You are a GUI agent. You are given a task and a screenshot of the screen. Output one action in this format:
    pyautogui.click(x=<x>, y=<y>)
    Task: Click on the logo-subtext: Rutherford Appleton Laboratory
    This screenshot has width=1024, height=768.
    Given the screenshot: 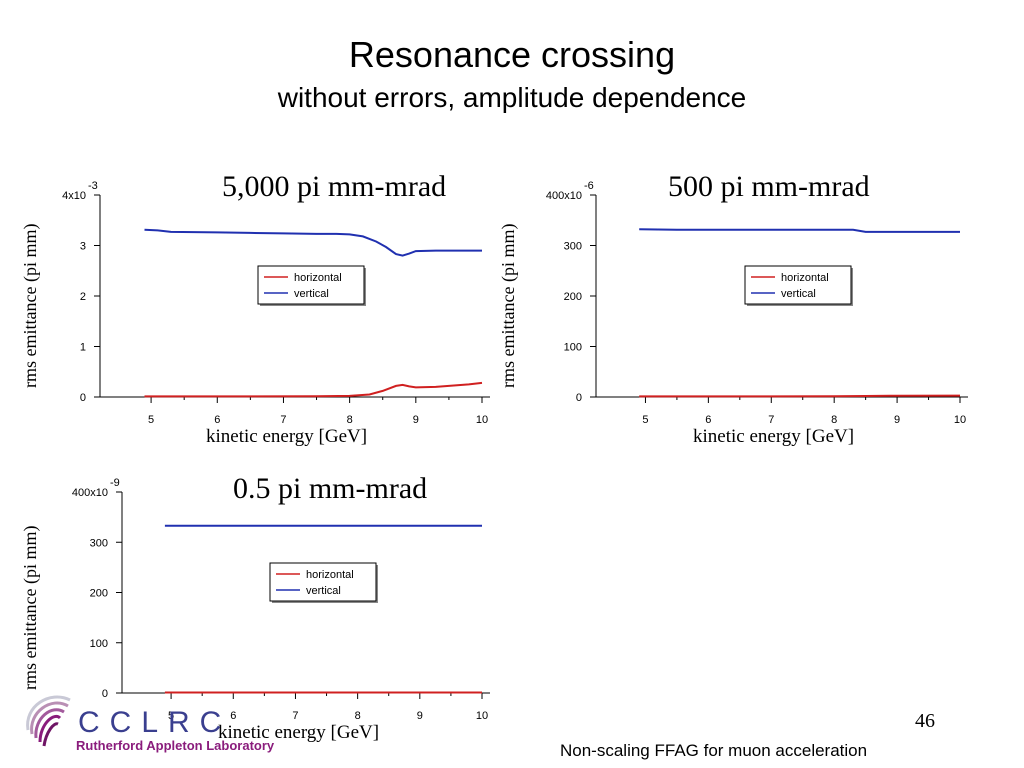 What is the action you would take?
    pyautogui.click(x=175, y=745)
    